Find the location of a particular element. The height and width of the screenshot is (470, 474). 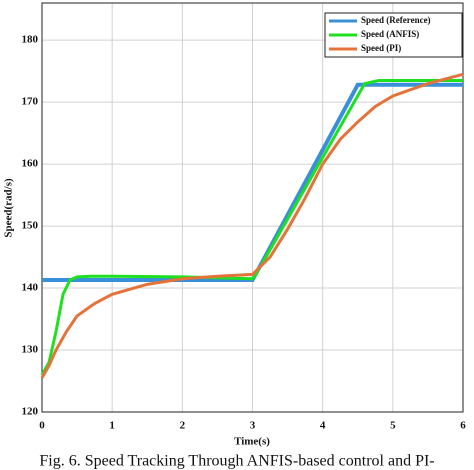

x-tick-label: 5 is located at coordinates (393, 426).